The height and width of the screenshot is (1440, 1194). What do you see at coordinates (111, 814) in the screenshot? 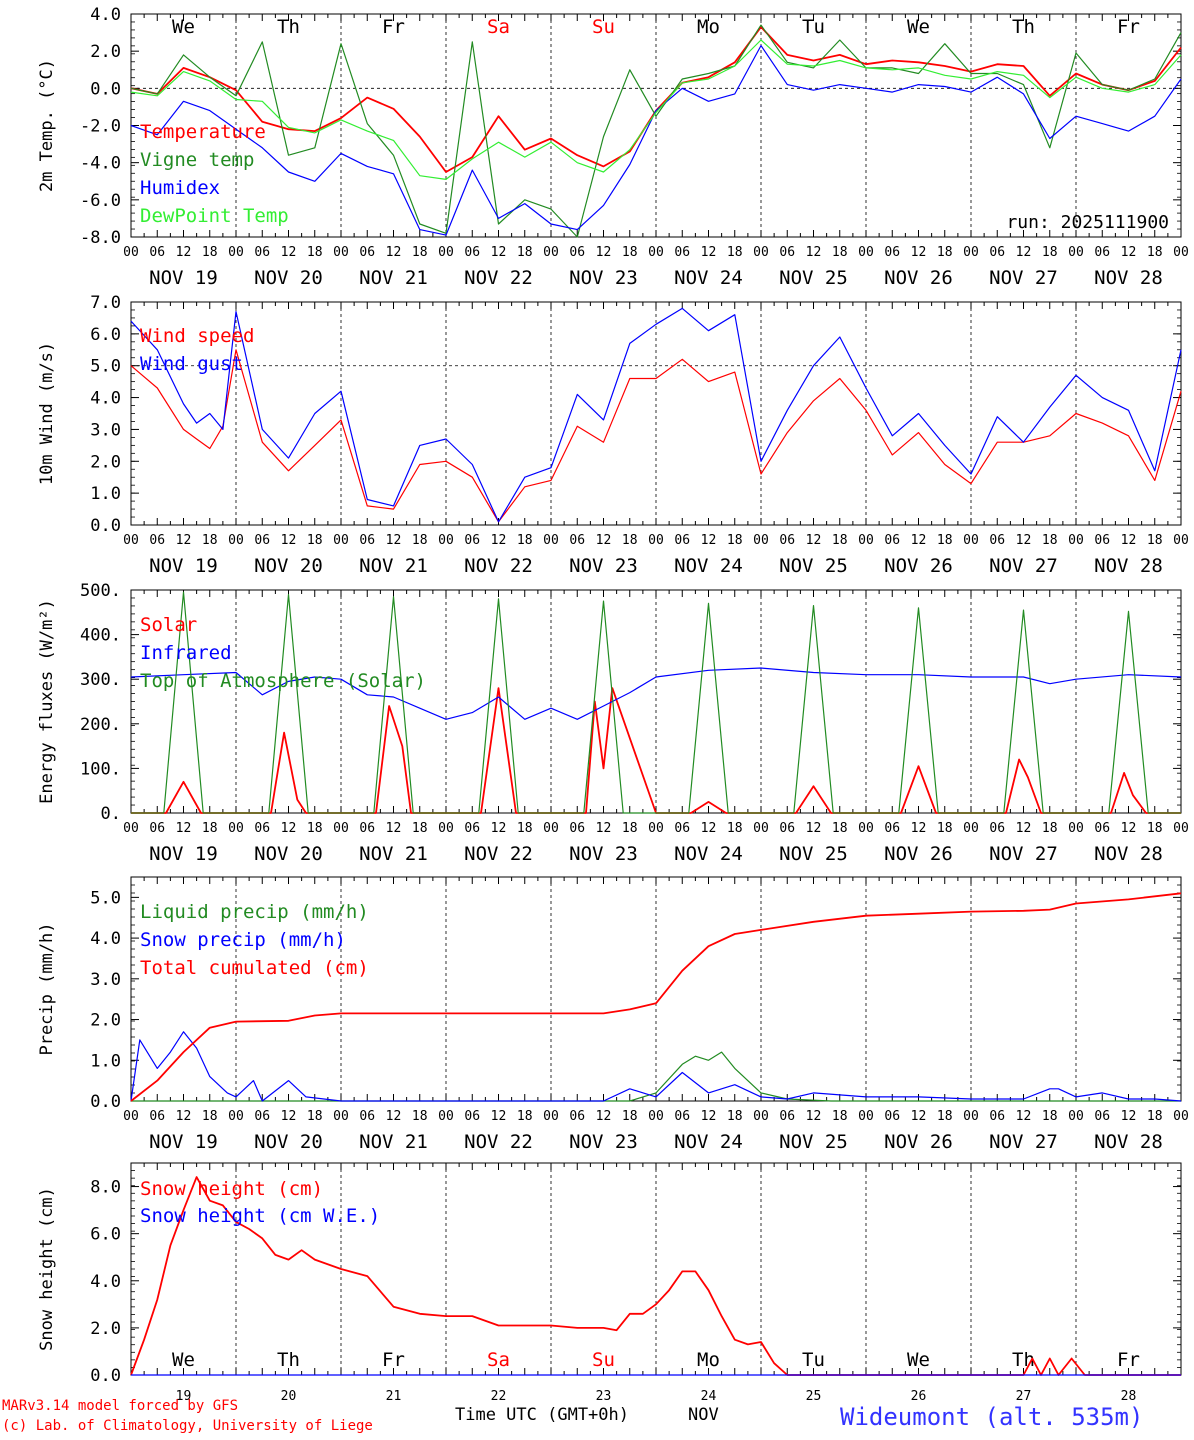
I see `y-tick-label: 0.` at bounding box center [111, 814].